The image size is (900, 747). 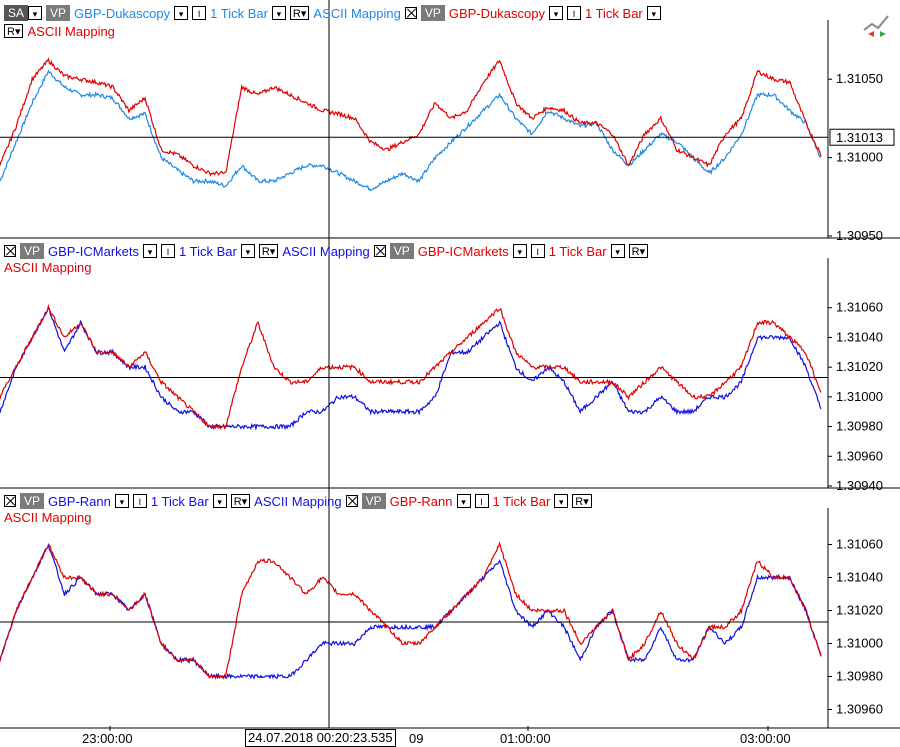 I want to click on current-price-box, so click(x=862, y=137).